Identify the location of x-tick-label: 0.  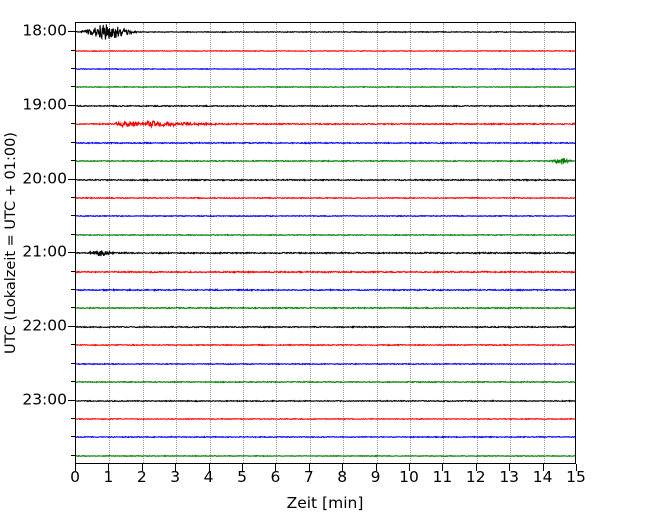
(75, 477).